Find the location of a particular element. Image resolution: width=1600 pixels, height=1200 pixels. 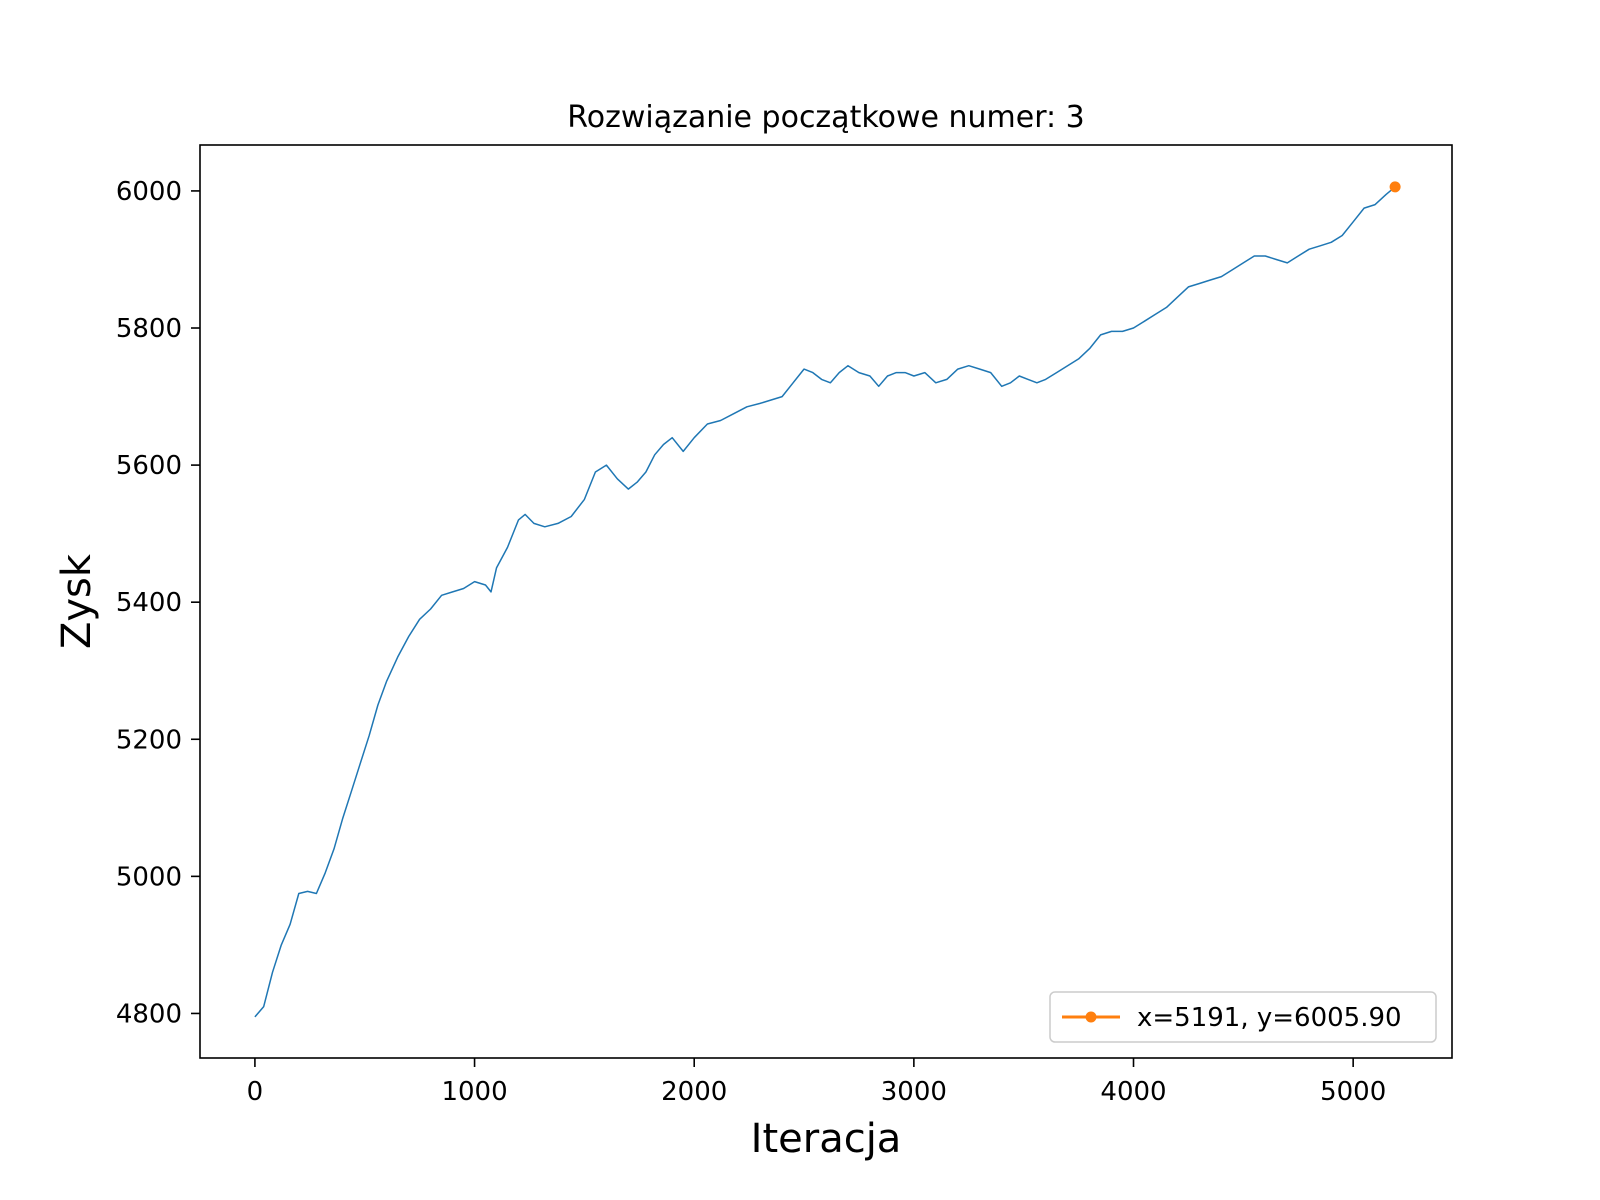

x-tick-label: 5000 is located at coordinates (1353, 1092).